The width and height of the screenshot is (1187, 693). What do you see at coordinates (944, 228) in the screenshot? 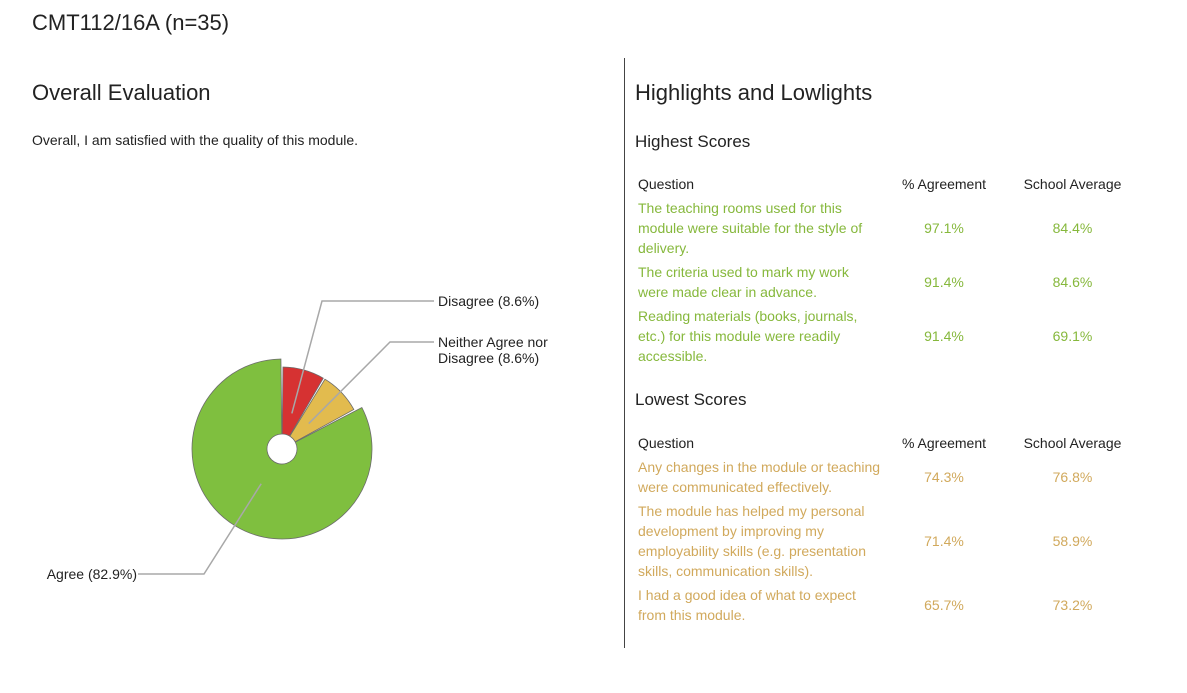
I see `agreement-cell: 97.1%` at bounding box center [944, 228].